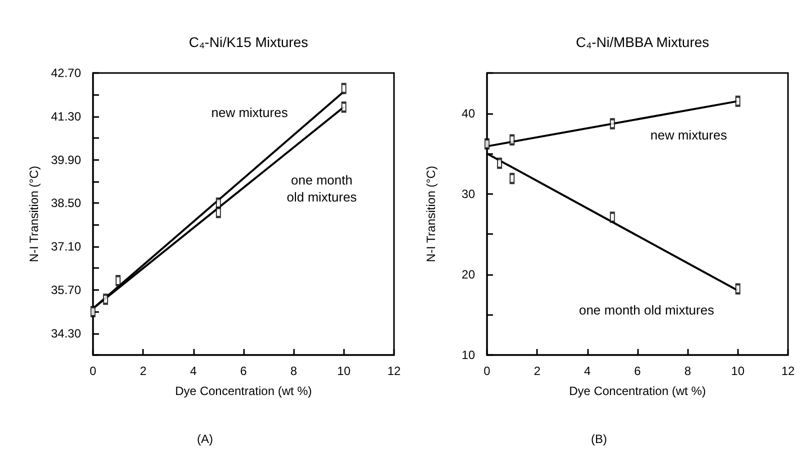  I want to click on text: (A), so click(205, 439).